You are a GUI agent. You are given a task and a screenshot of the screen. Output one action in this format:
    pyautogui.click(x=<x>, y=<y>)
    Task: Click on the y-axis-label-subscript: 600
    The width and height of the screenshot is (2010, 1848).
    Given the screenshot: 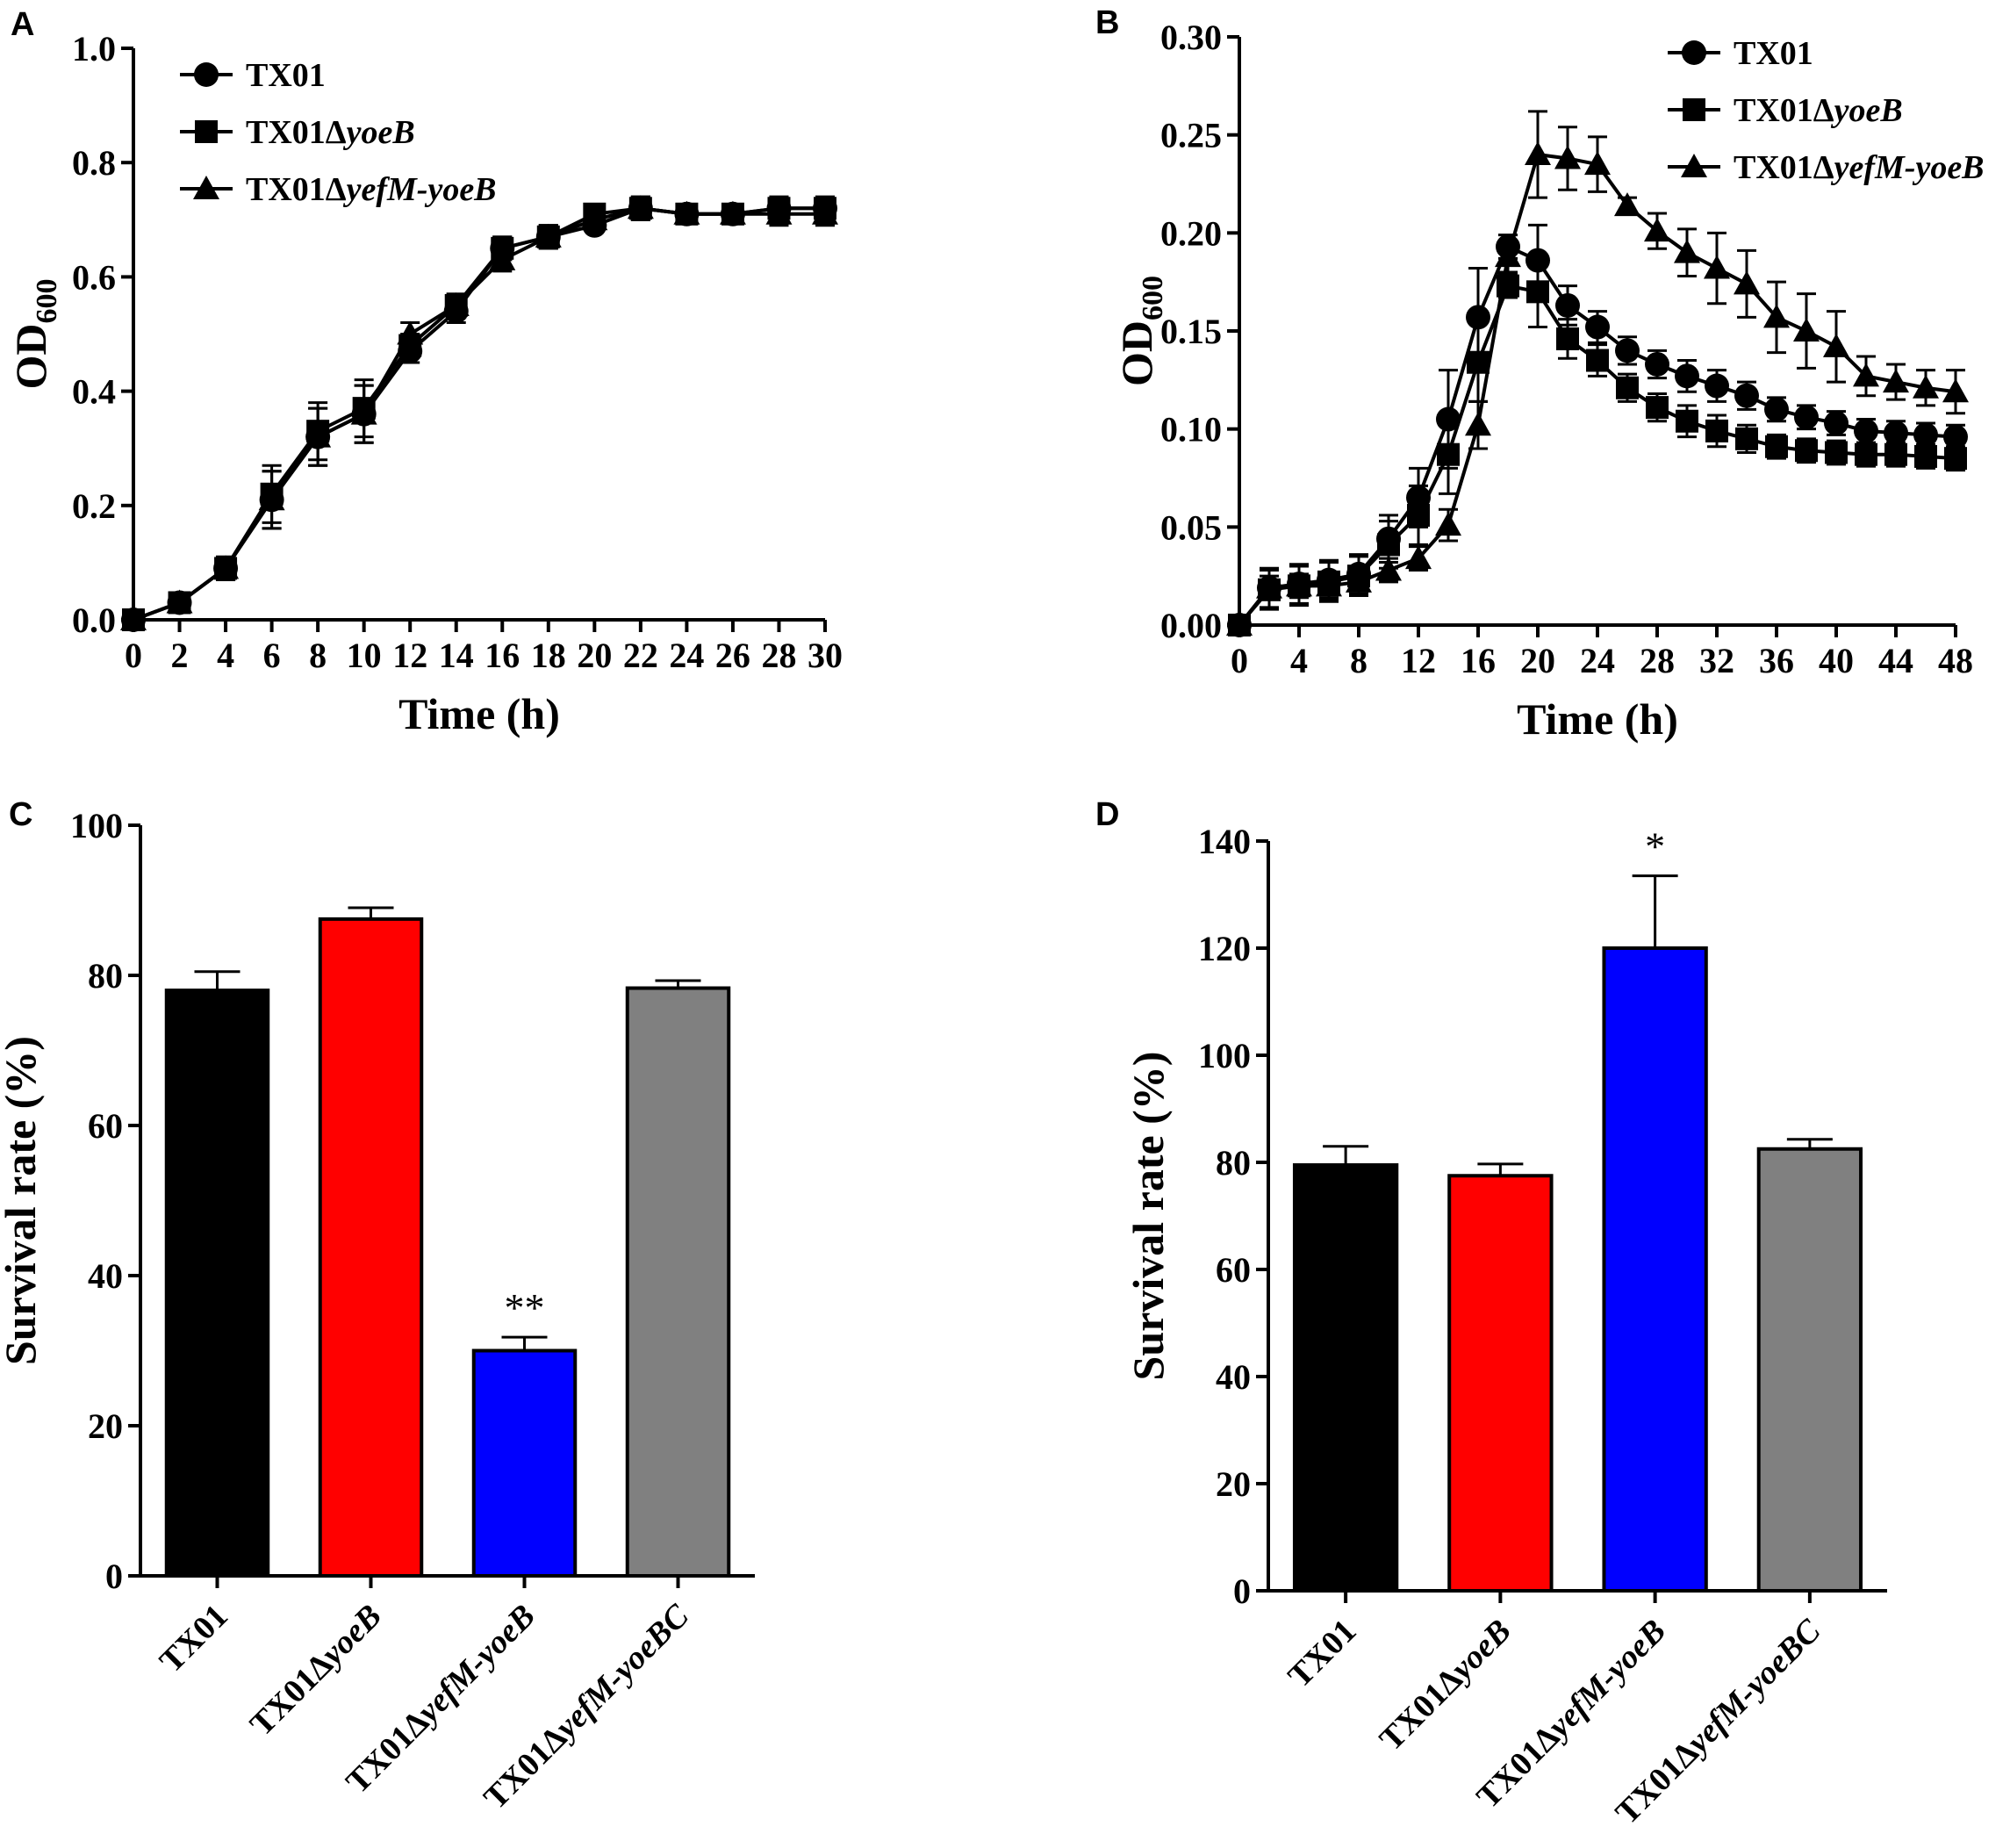 What is the action you would take?
    pyautogui.click(x=1153, y=298)
    